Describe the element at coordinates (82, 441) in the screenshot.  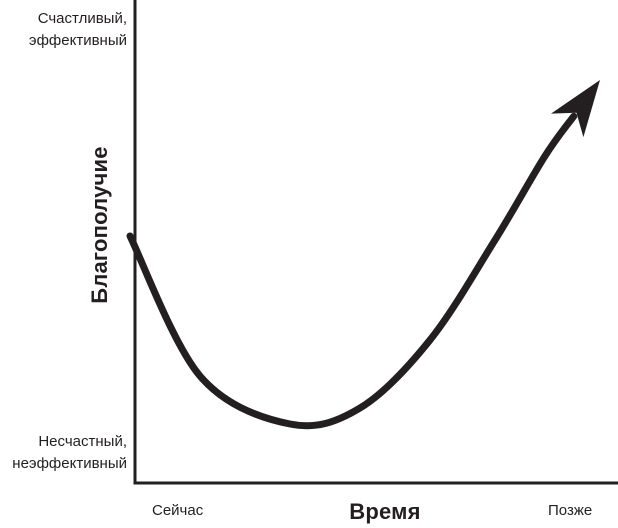
I see `y-tick-label-bottom-line1: Несчастный,` at that location.